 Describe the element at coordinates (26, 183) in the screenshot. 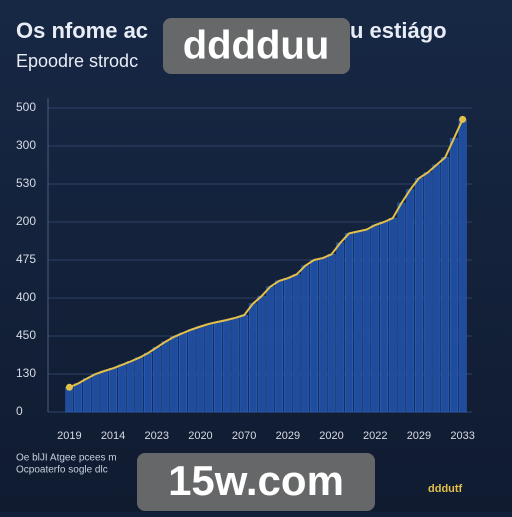

I see `y-tick-label: 530` at that location.